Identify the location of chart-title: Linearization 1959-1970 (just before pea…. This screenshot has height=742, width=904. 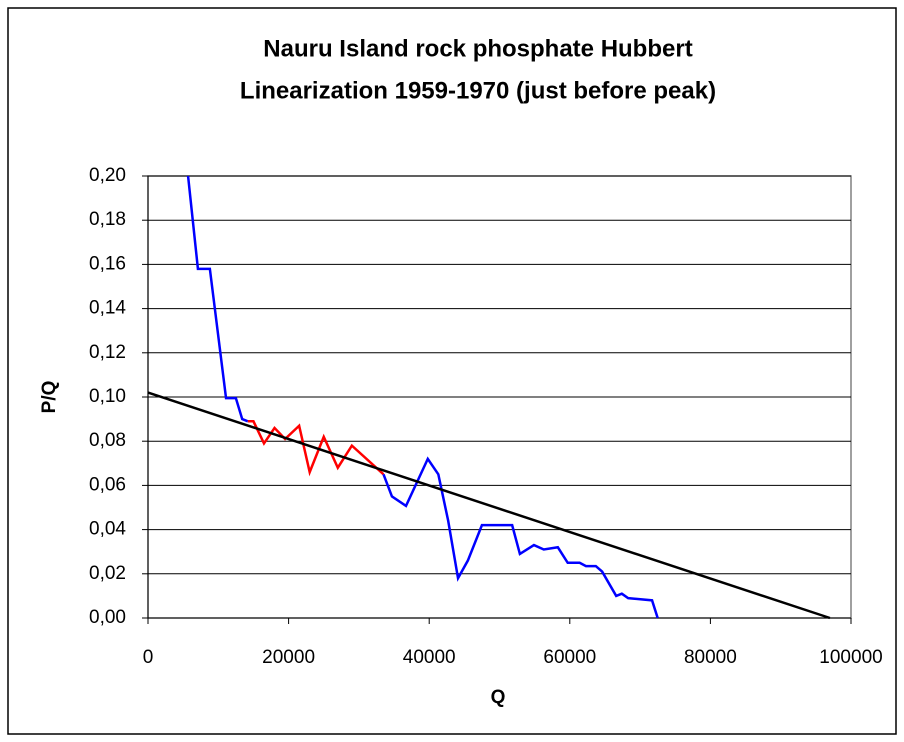
(478, 90).